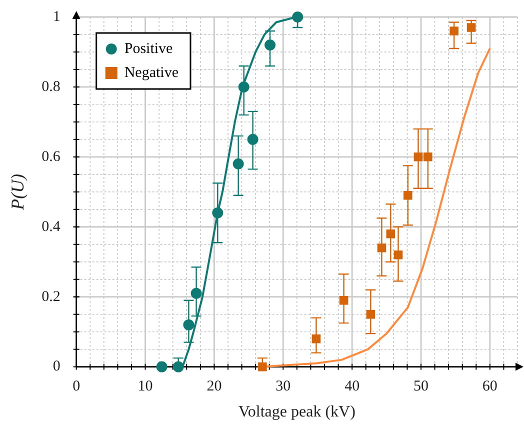 The image size is (524, 428). Describe the element at coordinates (352, 386) in the screenshot. I see `x-tick-label: 40` at that location.